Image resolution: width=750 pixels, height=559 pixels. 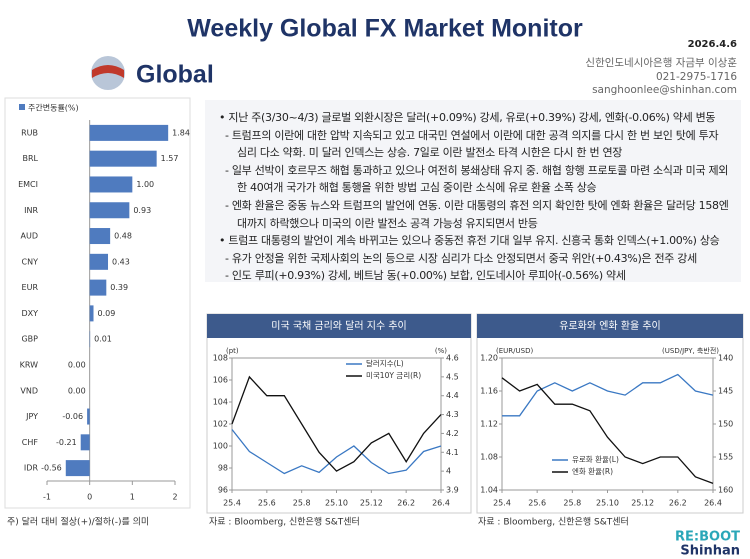 I want to click on y2-tick-label: 4.5, so click(x=452, y=376).